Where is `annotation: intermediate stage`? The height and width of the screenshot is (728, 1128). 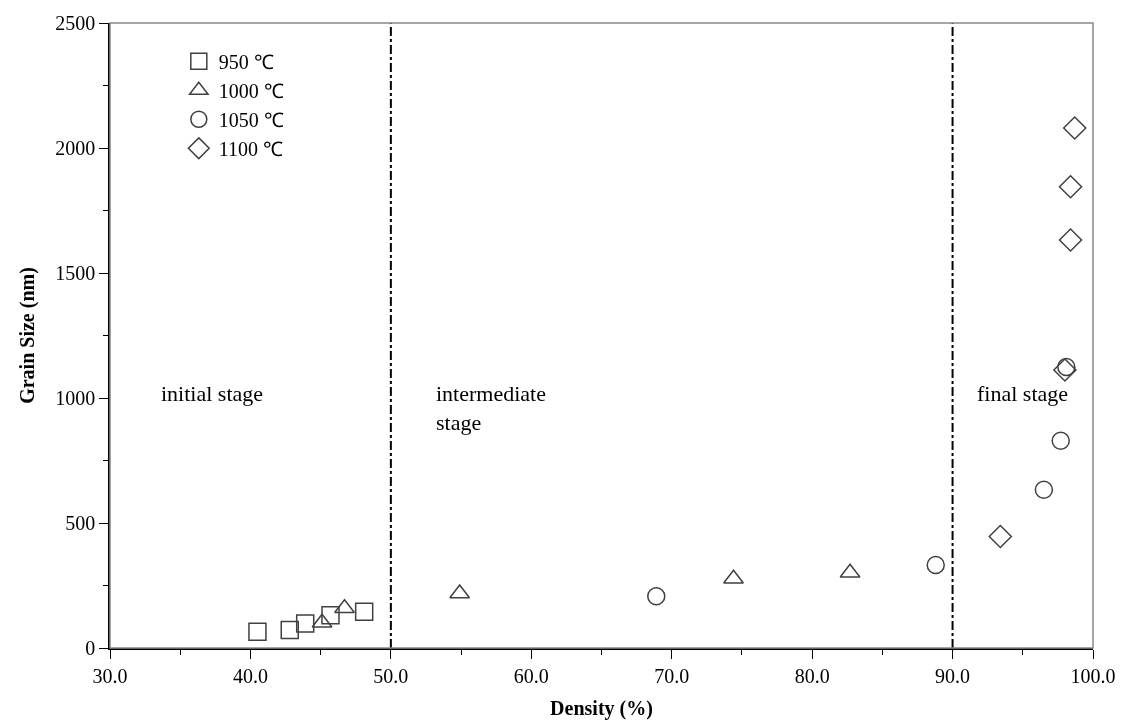 annotation: intermediate stage is located at coordinates (491, 408).